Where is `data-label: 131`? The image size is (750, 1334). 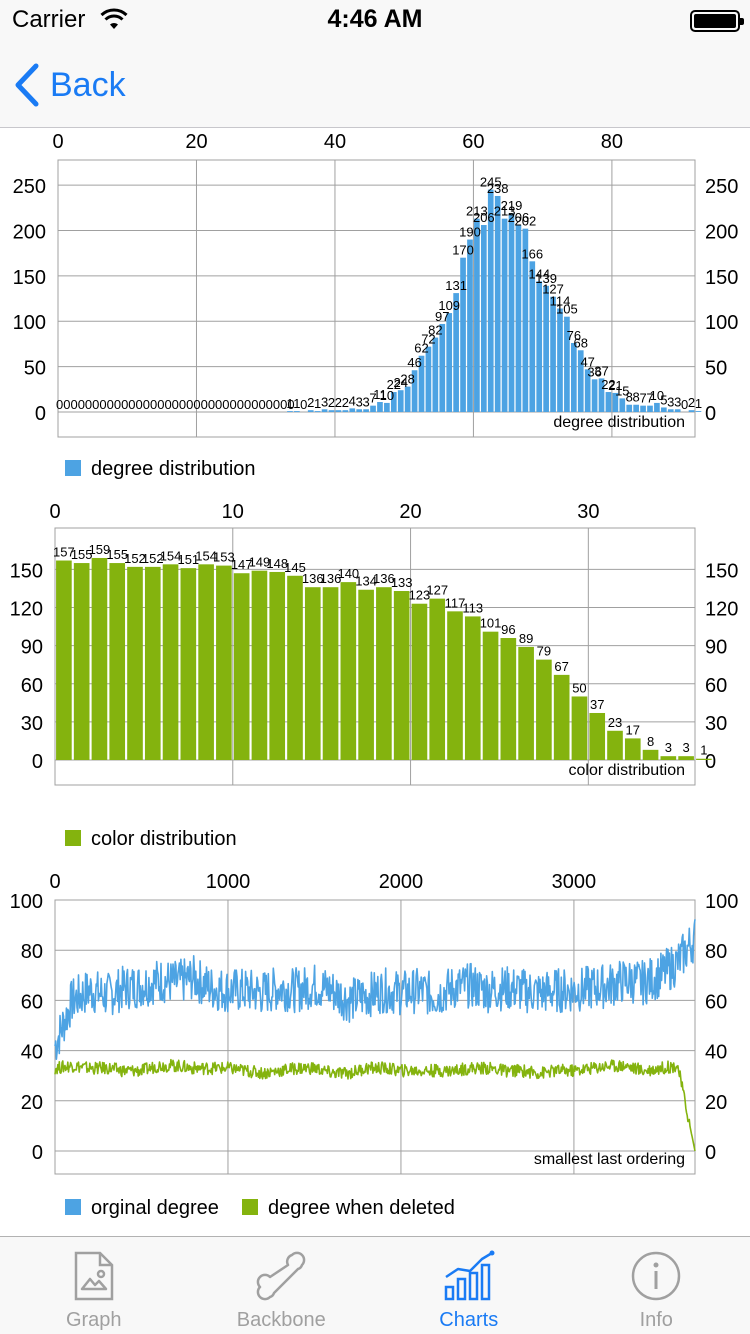 data-label: 131 is located at coordinates (456, 285).